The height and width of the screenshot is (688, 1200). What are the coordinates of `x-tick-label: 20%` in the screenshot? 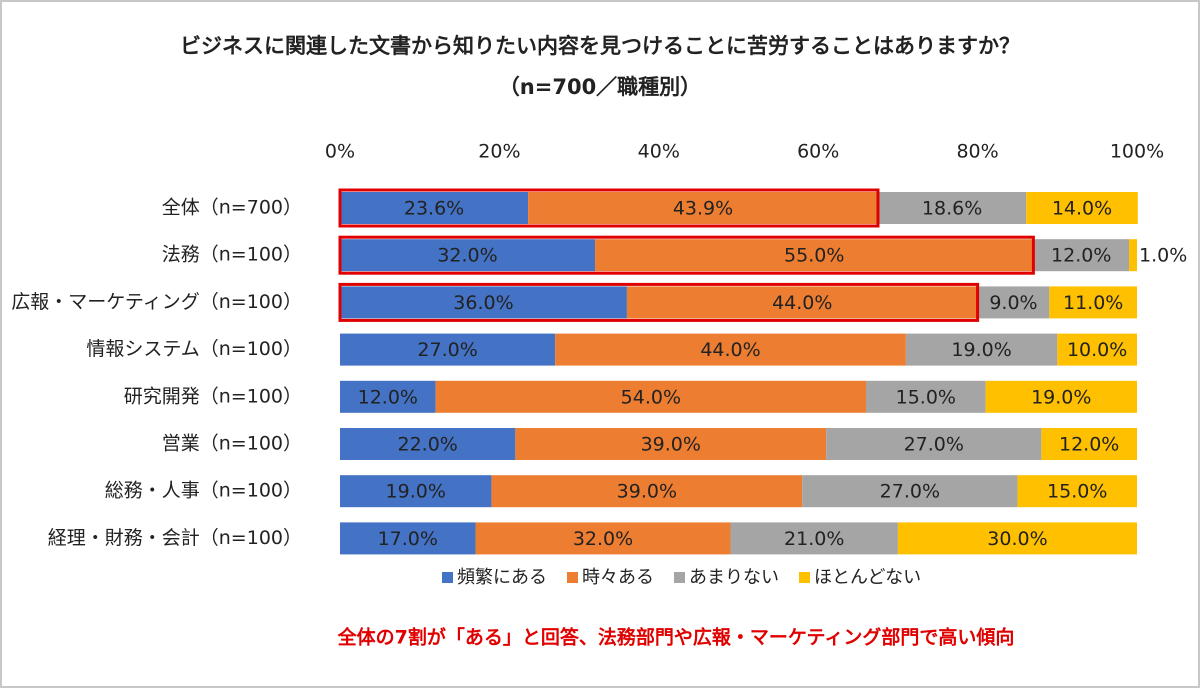 It's located at (499, 152).